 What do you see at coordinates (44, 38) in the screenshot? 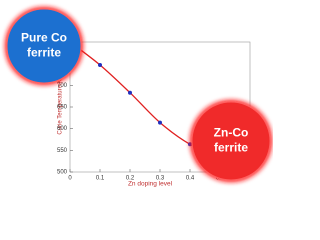
I see `callout-text: Pure Co` at bounding box center [44, 38].